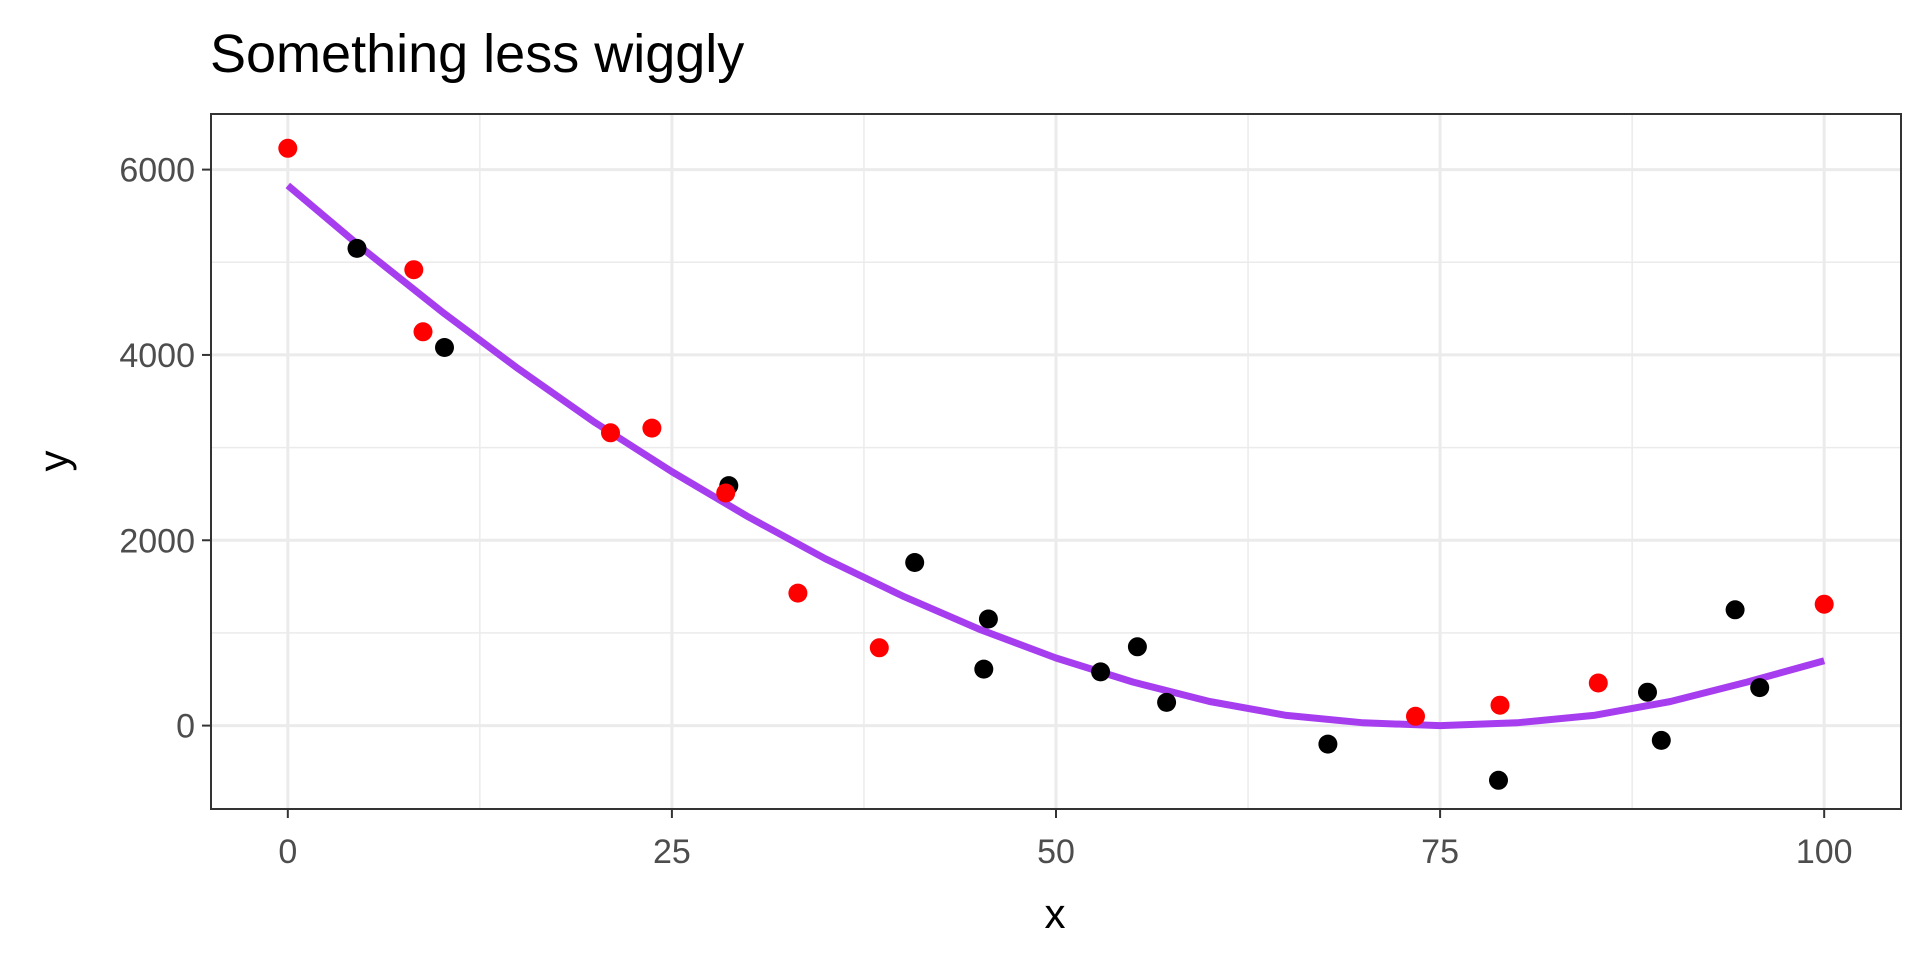  Describe the element at coordinates (157, 171) in the screenshot. I see `y-tick-label: 6000` at that location.